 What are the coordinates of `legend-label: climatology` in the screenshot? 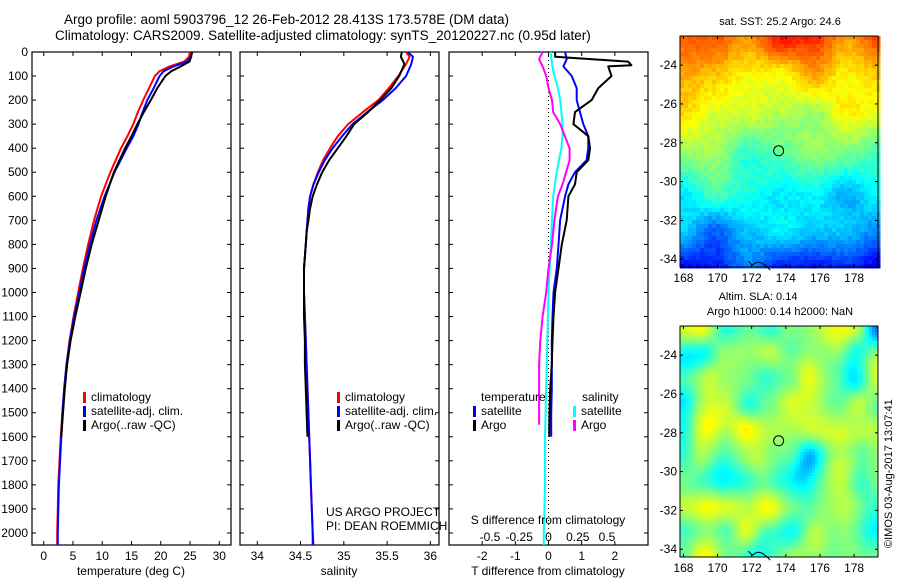 It's located at (375, 397).